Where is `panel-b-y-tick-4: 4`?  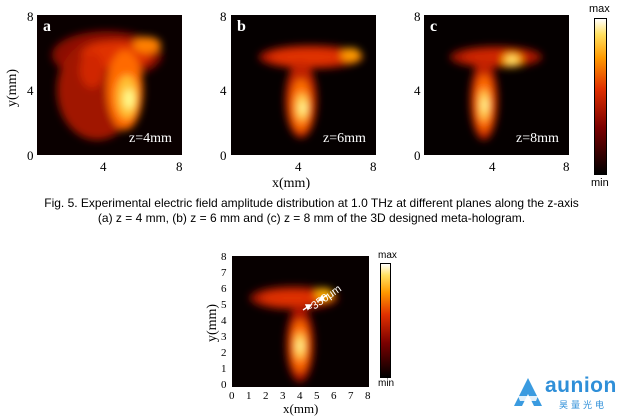
panel-b-y-tick-4: 4 is located at coordinates (223, 90).